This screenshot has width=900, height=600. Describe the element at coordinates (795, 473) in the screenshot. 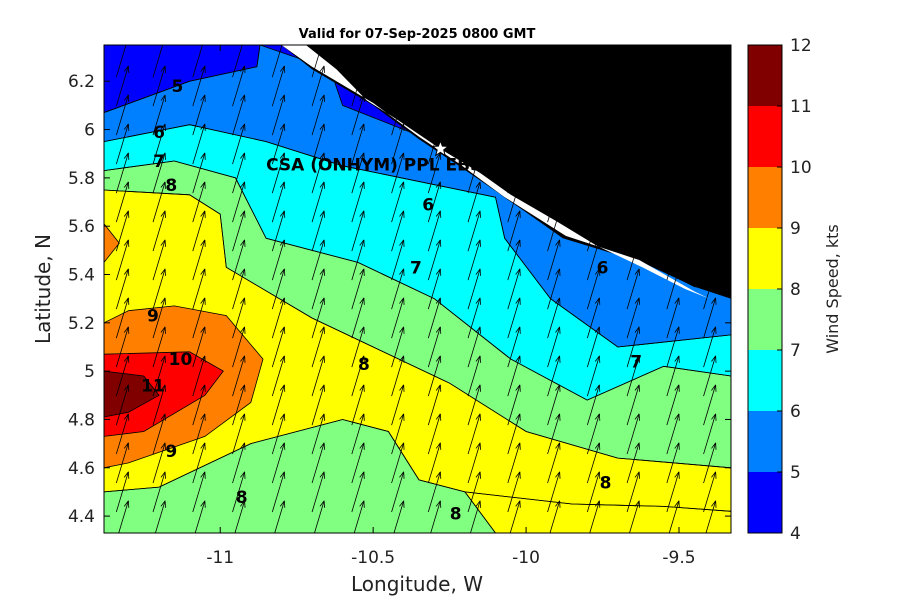

I see `colorbar-tick-label: 5` at that location.